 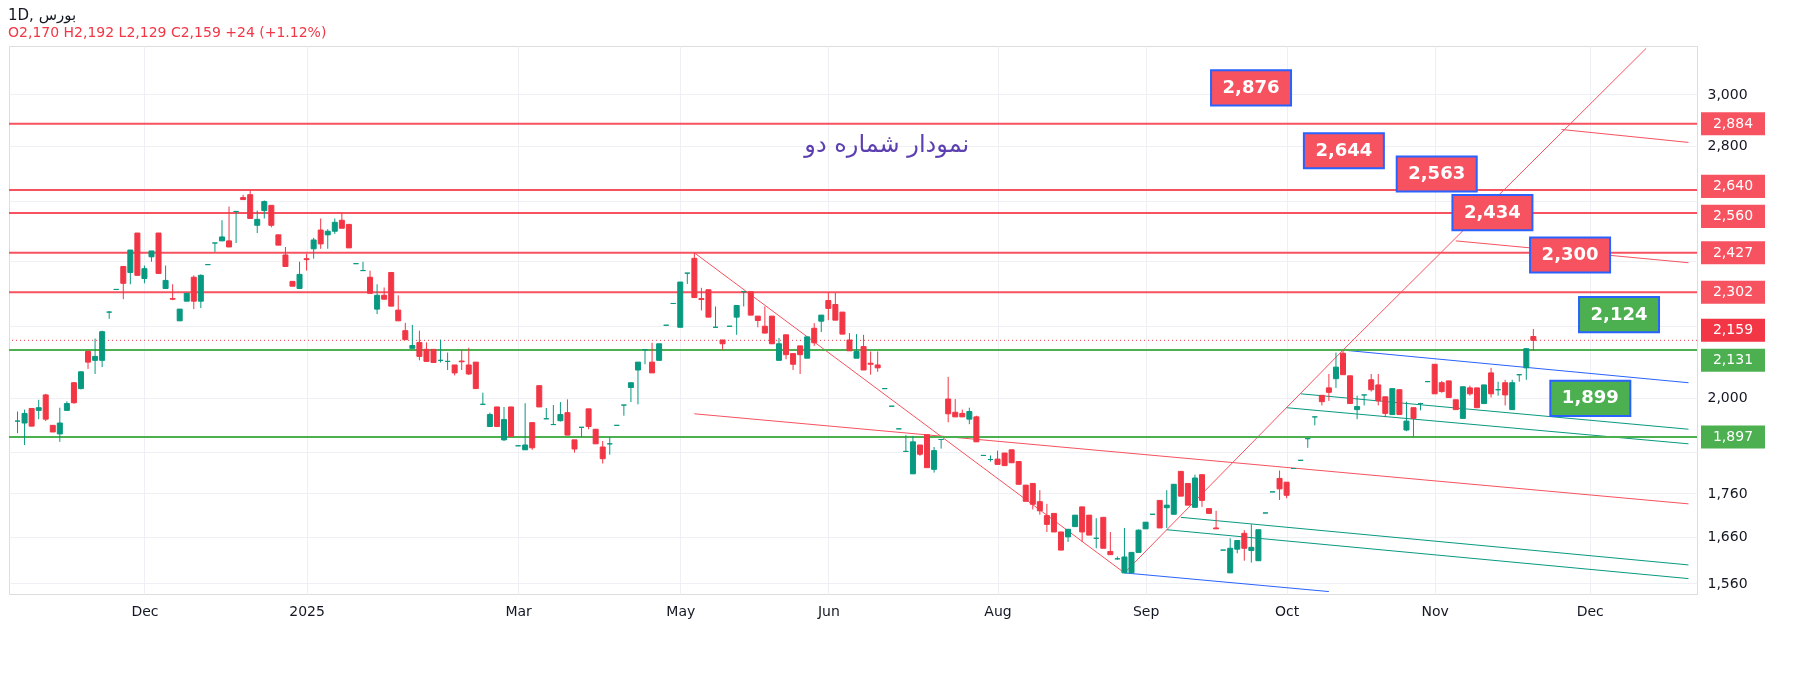 I want to click on annotation: 2,644, so click(x=1344, y=149).